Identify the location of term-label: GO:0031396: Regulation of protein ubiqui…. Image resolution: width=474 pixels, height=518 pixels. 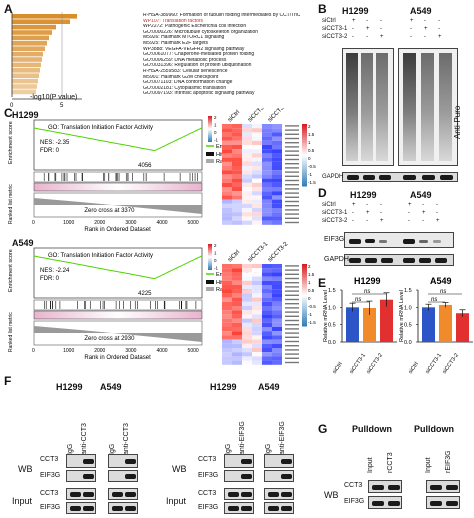
(197, 66).